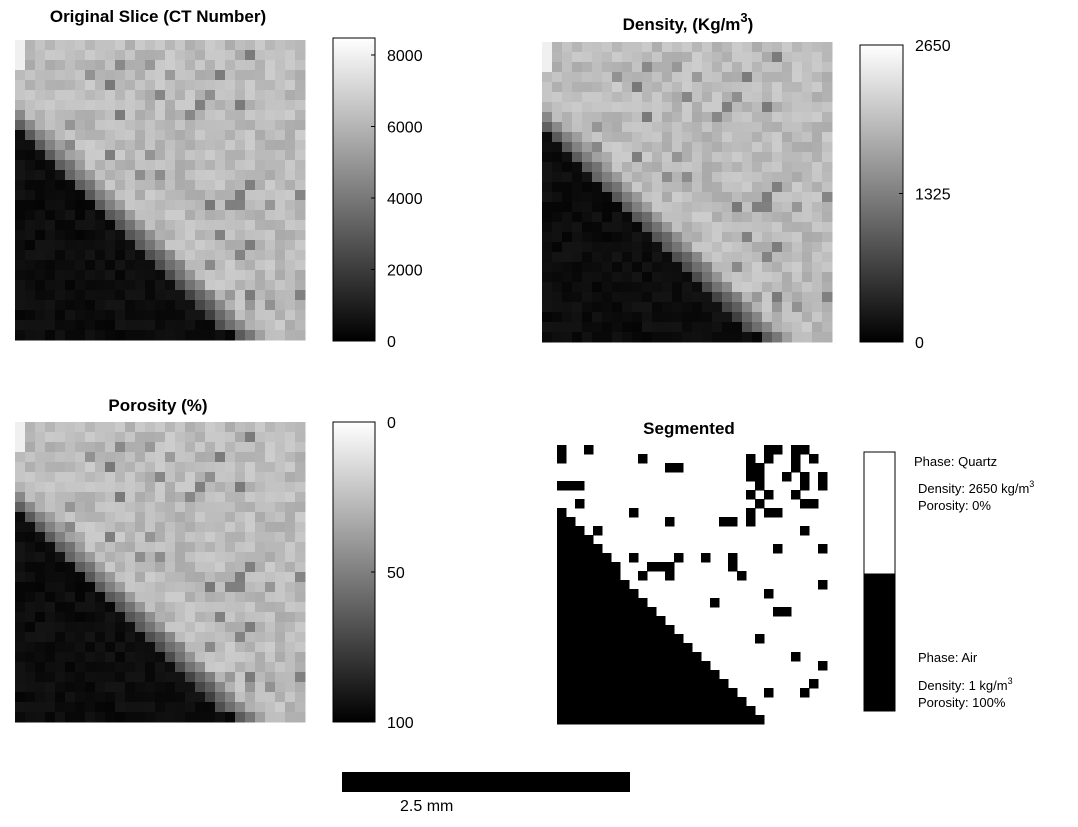 The width and height of the screenshot is (1078, 827). What do you see at coordinates (881, 193) in the screenshot?
I see `colorbar` at bounding box center [881, 193].